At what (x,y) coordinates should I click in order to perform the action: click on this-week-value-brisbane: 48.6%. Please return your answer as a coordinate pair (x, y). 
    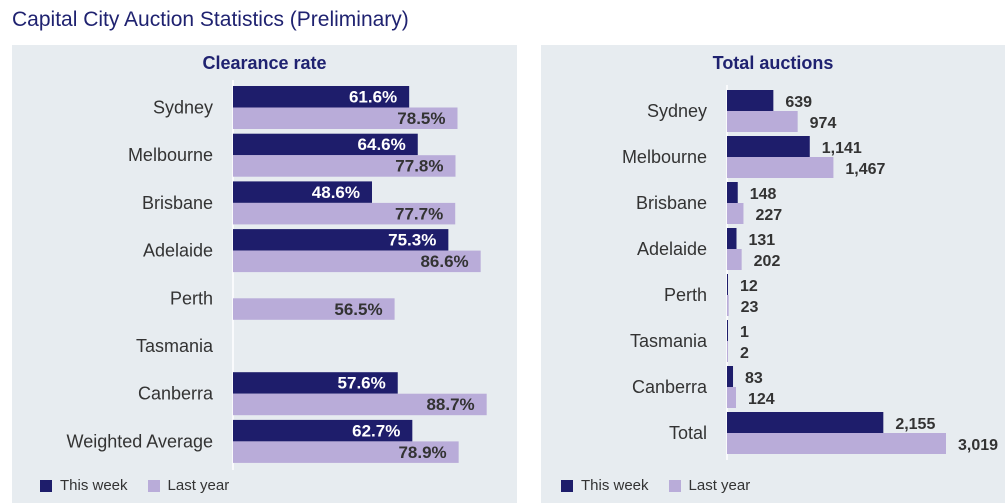
    Looking at the image, I should click on (336, 192).